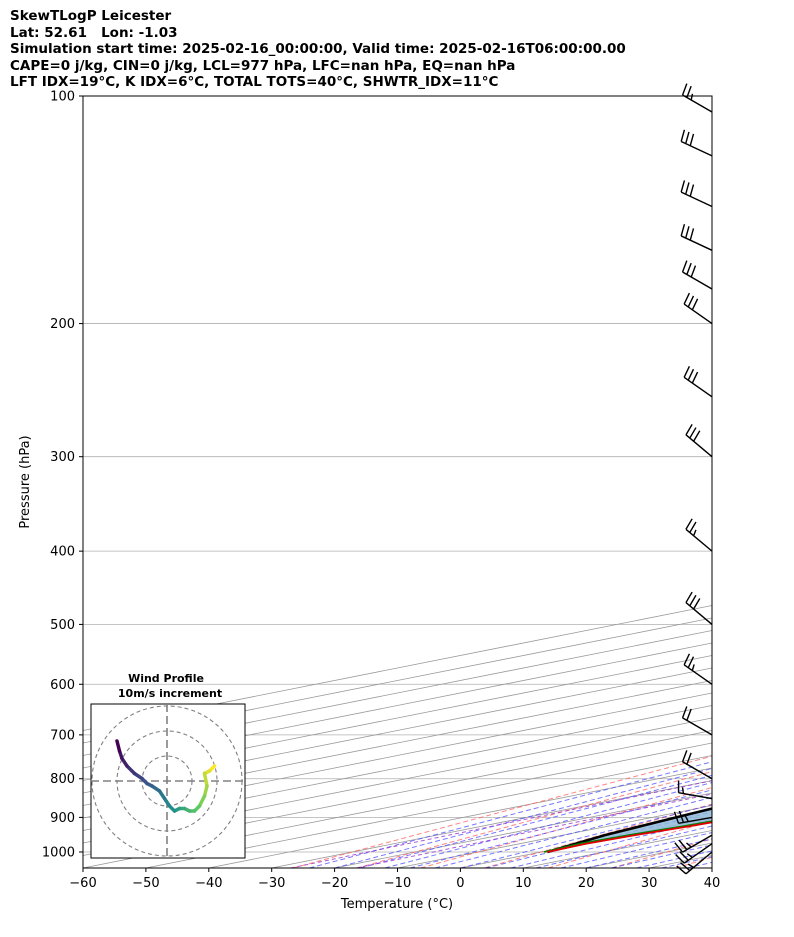 This screenshot has width=794, height=937. Describe the element at coordinates (145, 883) in the screenshot. I see `x-tick-label: −50` at that location.